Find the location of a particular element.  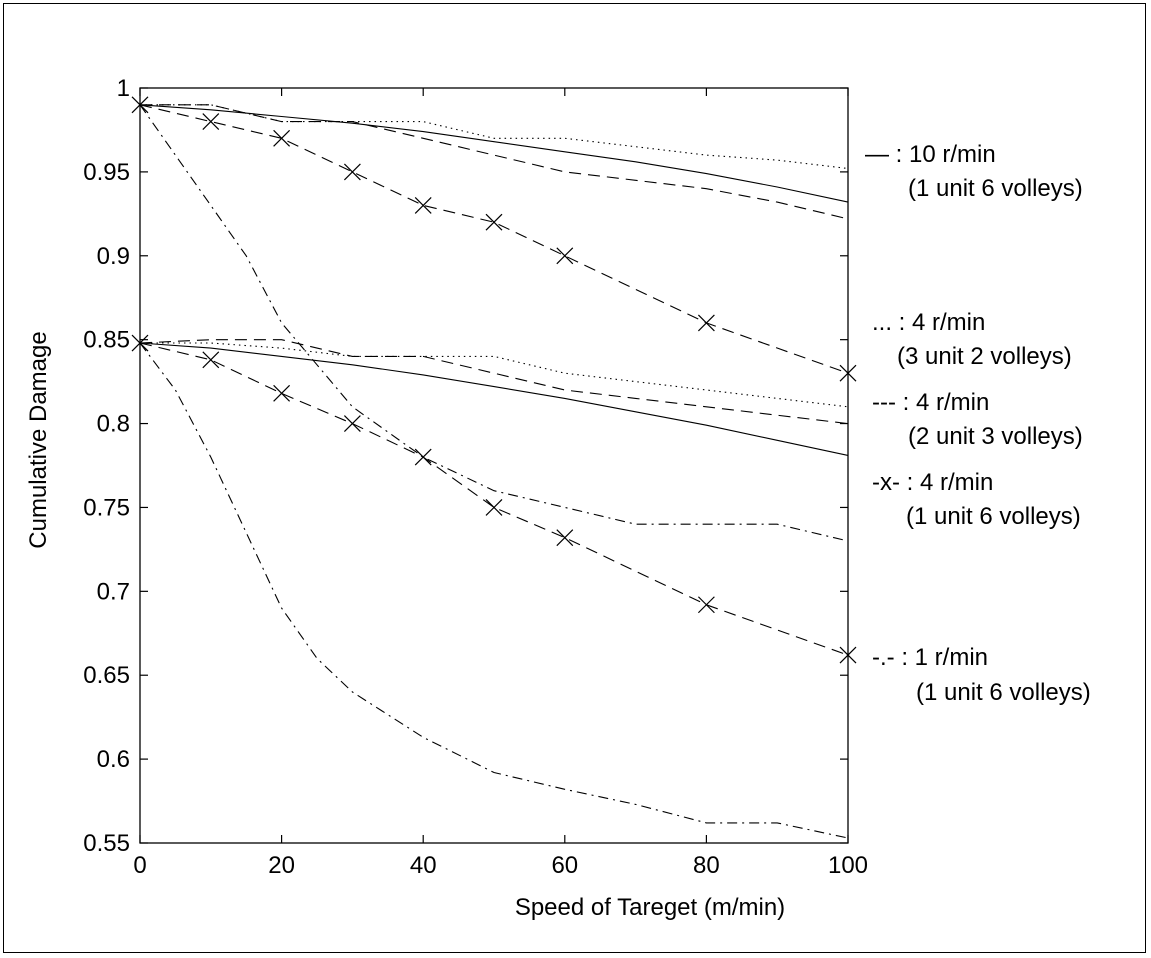

y-tick-label: 0.6 is located at coordinates (113, 759).